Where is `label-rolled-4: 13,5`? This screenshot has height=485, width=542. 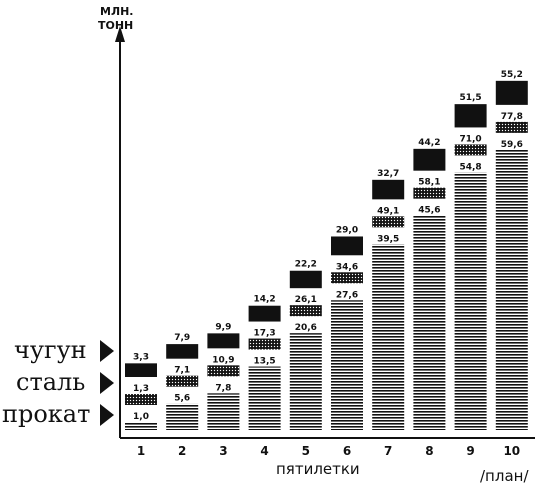
label-rolled-4: 13,5 is located at coordinates (264, 362).